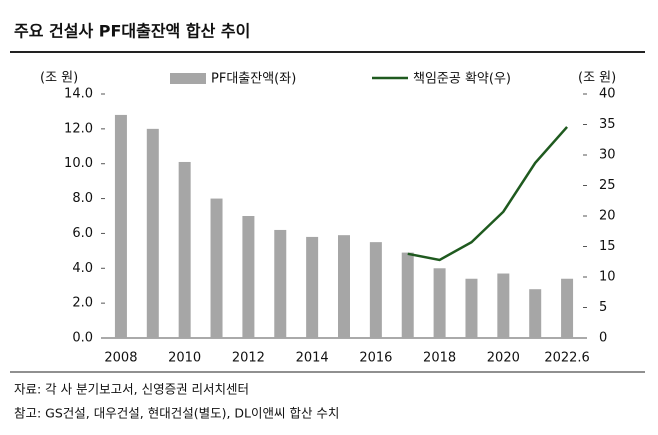 The width and height of the screenshot is (658, 435). I want to click on x-tick-label: 2008, so click(120, 358).